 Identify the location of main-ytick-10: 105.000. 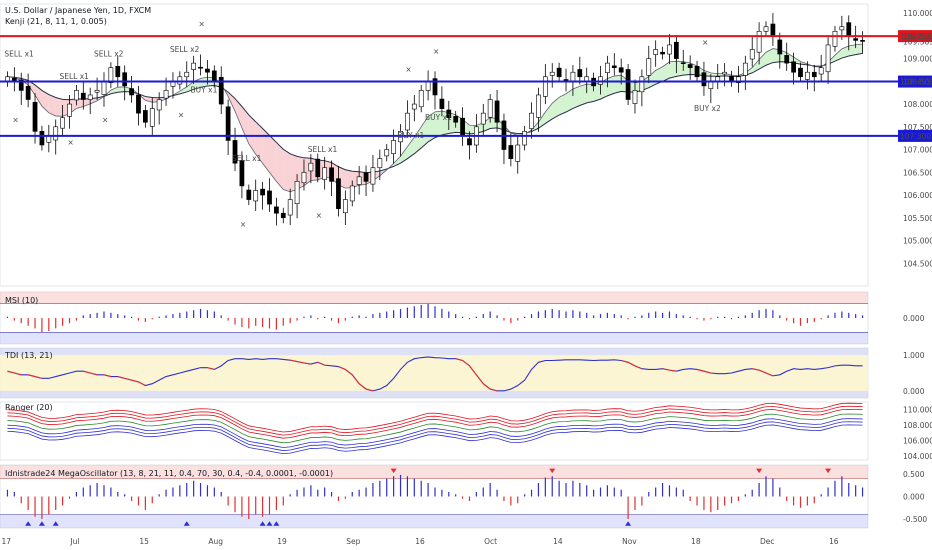
(917, 241).